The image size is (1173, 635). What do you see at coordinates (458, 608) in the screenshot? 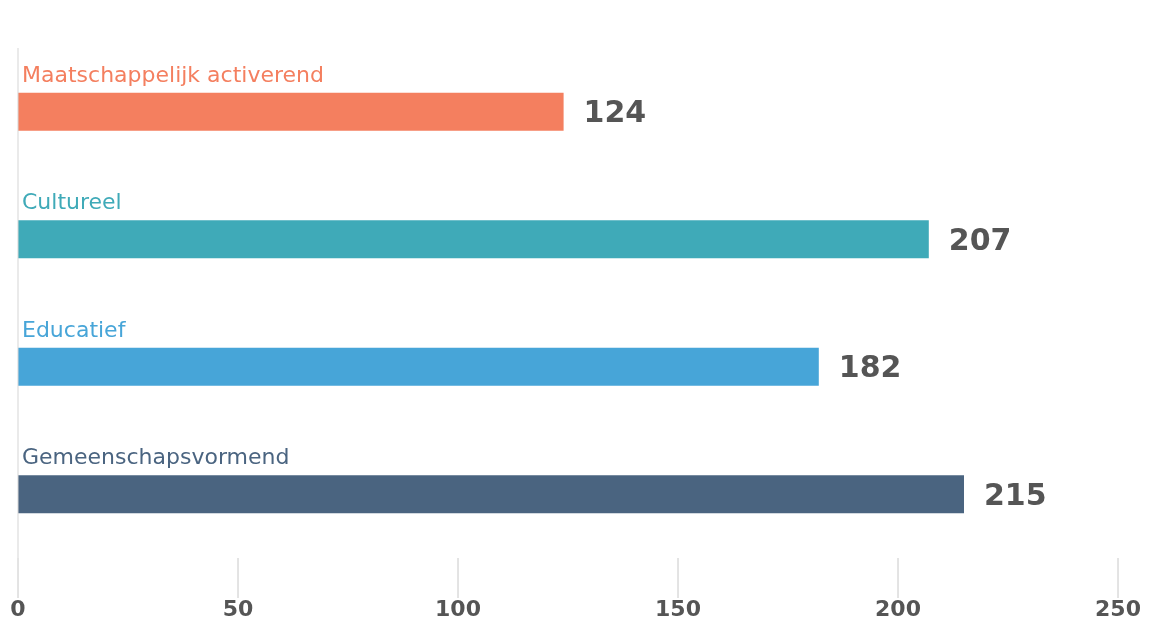
I see `x-tick-label: 100` at bounding box center [458, 608].